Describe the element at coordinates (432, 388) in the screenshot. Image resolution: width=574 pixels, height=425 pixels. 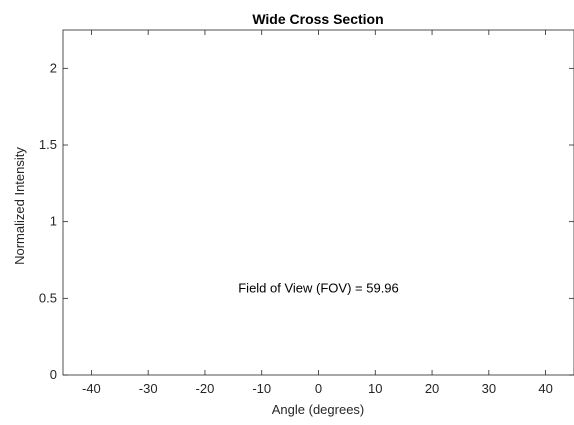
I see `x-tick-label: 20` at that location.